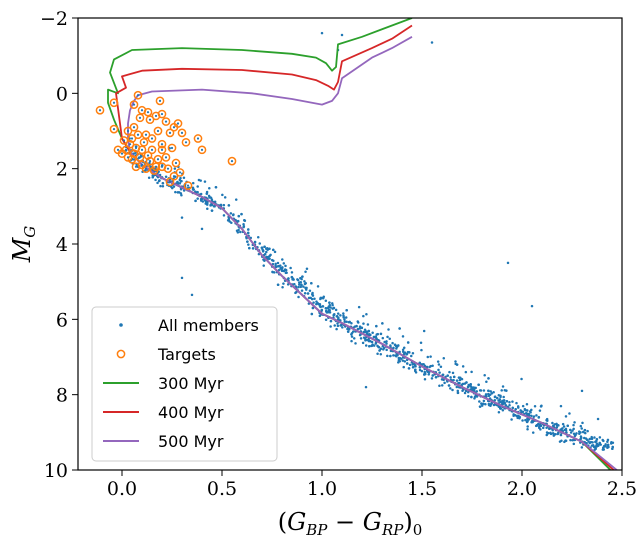  I want to click on series-targets, so click(166, 140).